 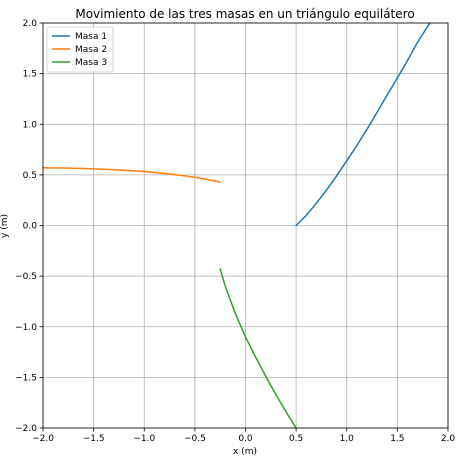 I want to click on legend-label: Masa 2, so click(x=91, y=50).